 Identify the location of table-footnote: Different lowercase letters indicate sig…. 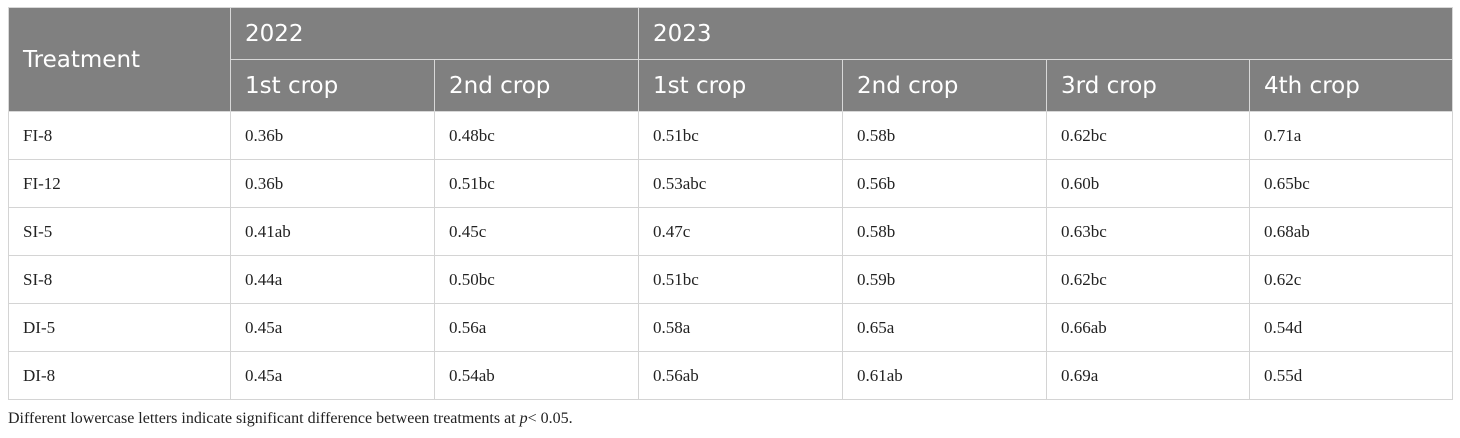
(290, 419).